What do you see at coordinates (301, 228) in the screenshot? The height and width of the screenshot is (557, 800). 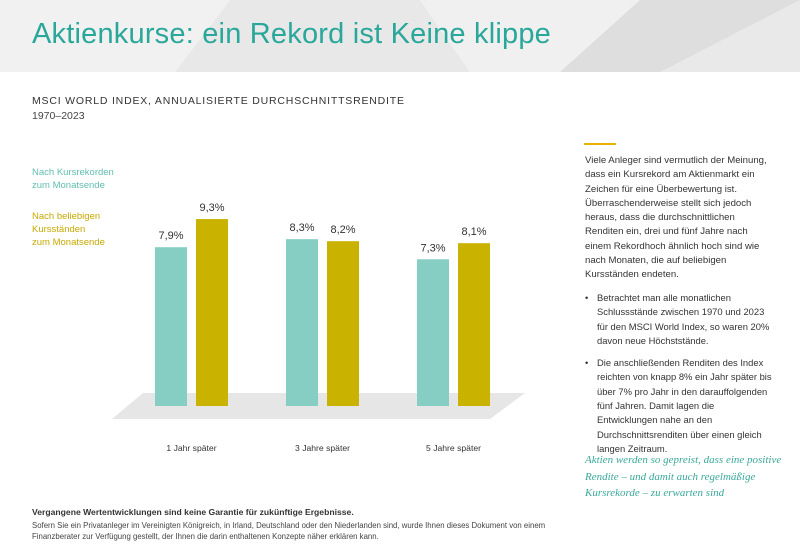 I see `bar-data-label: 8,3%` at bounding box center [301, 228].